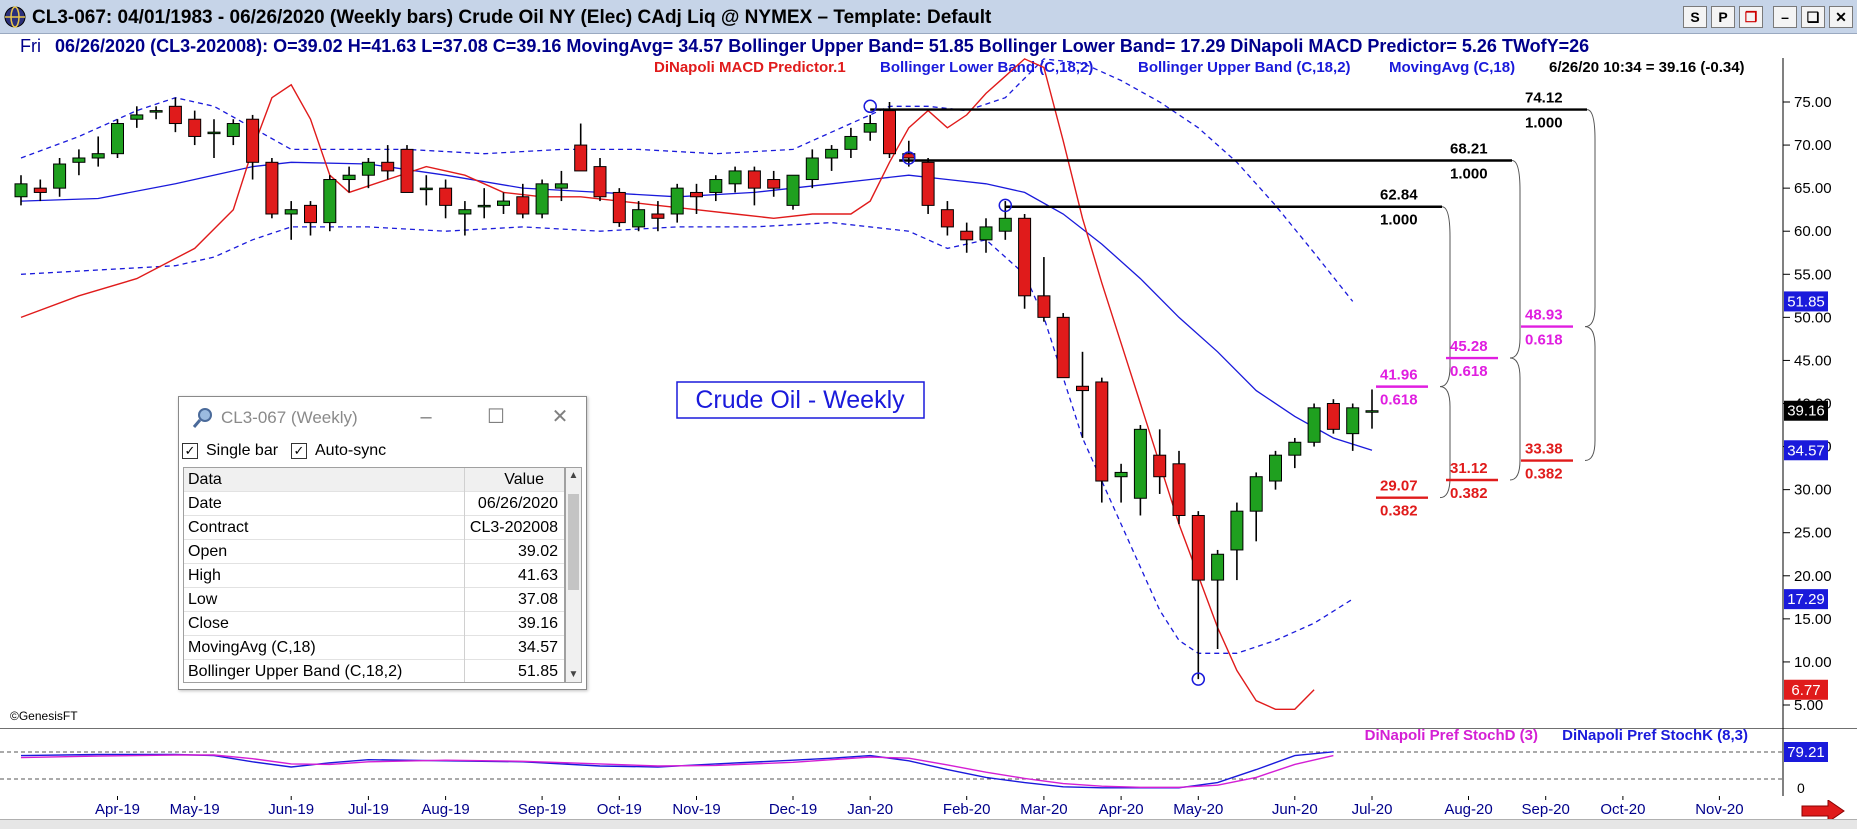  Describe the element at coordinates (750, 67) in the screenshot. I see `legend-macd: DiNapoli MACD Predictor.1` at that location.